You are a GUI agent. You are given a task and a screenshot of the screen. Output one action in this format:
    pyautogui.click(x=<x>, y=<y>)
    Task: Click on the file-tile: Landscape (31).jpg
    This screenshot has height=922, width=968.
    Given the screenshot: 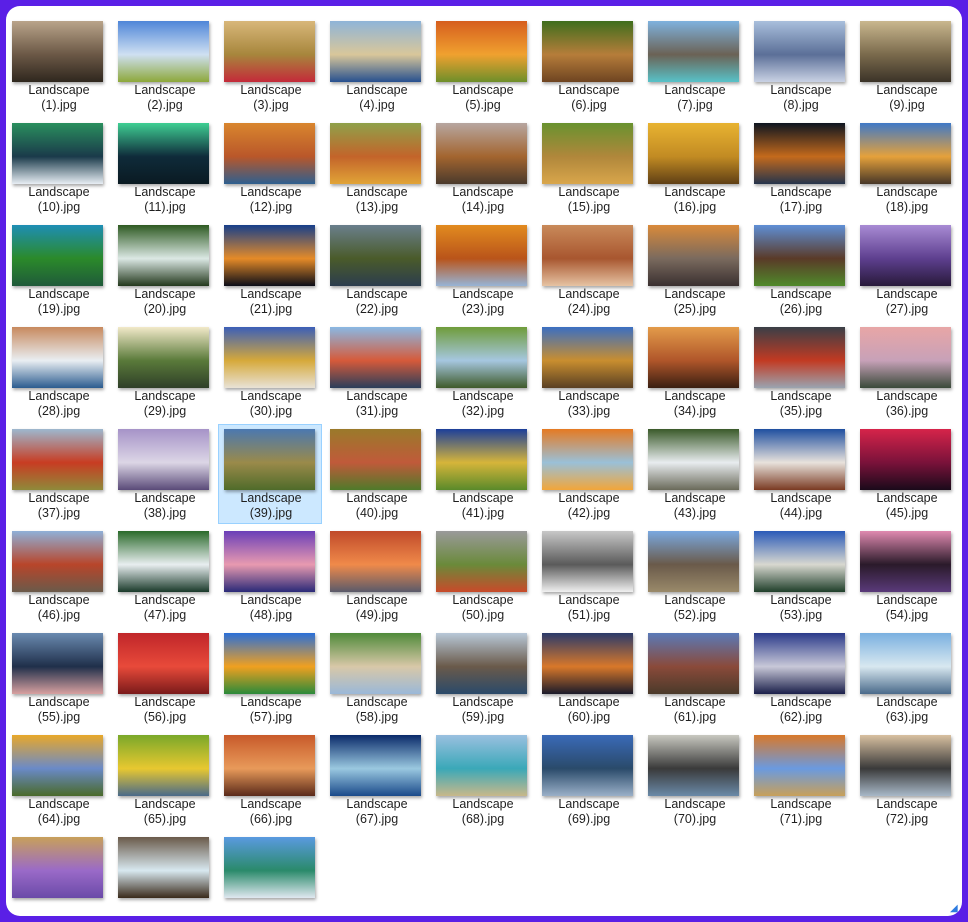 What is the action you would take?
    pyautogui.click(x=376, y=372)
    